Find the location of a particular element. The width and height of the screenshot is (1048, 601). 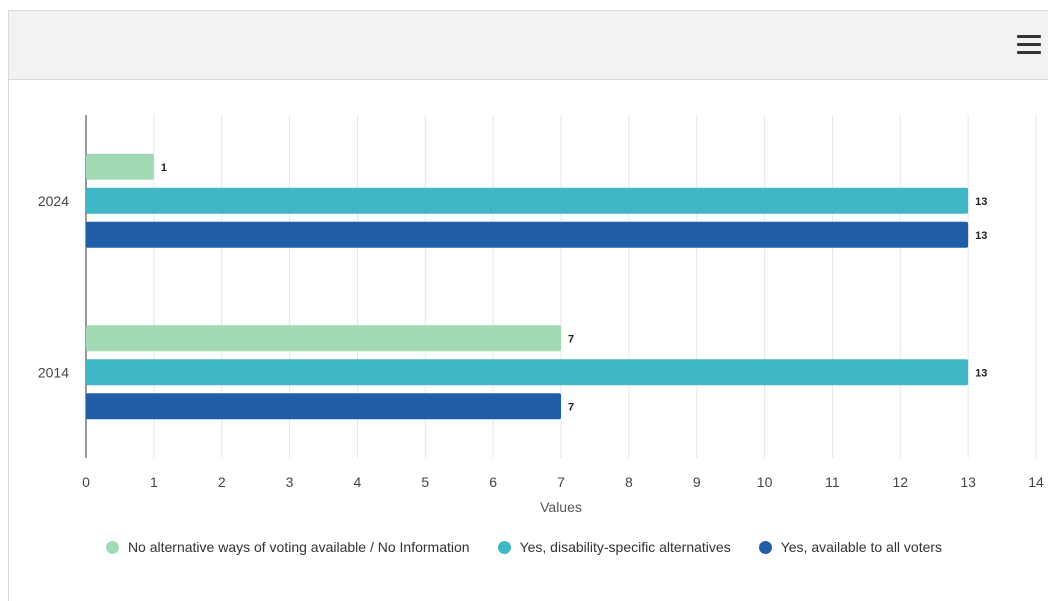

legend-item: Yes, available to all voters is located at coordinates (850, 547).